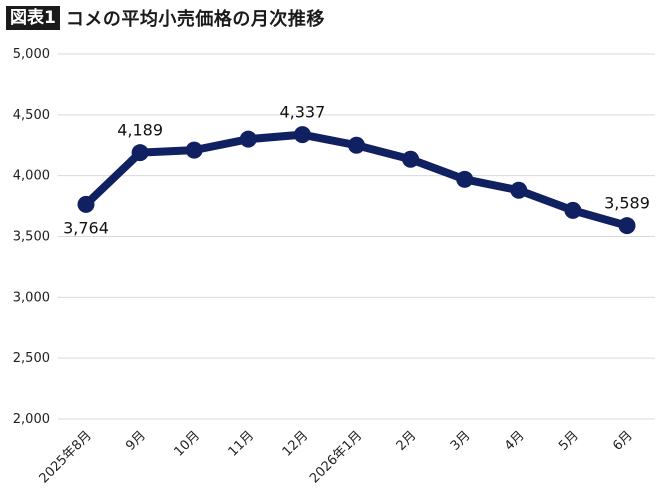 The image size is (670, 500). I want to click on x-tick-label: 5月, so click(569, 441).